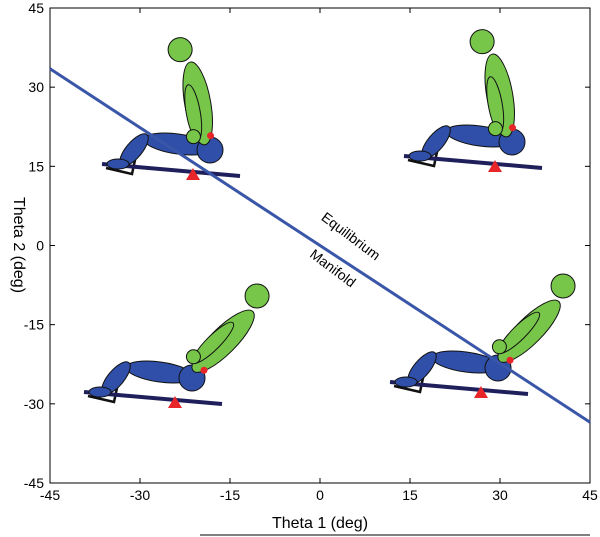 This screenshot has height=537, width=600. Describe the element at coordinates (34, 404) in the screenshot. I see `y-tick-label: -30` at that location.